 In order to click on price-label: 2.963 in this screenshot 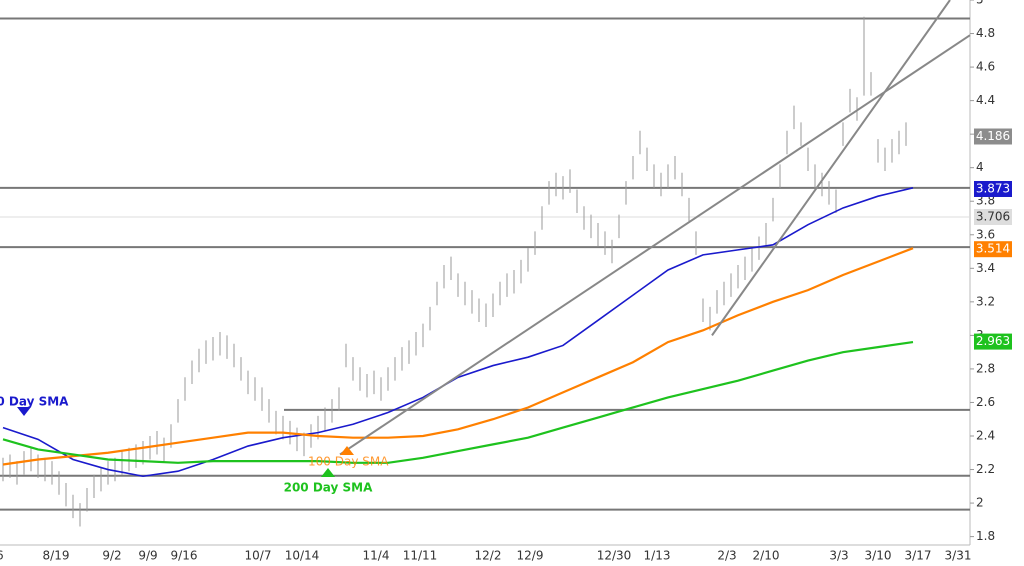, I will do `click(993, 341)`.